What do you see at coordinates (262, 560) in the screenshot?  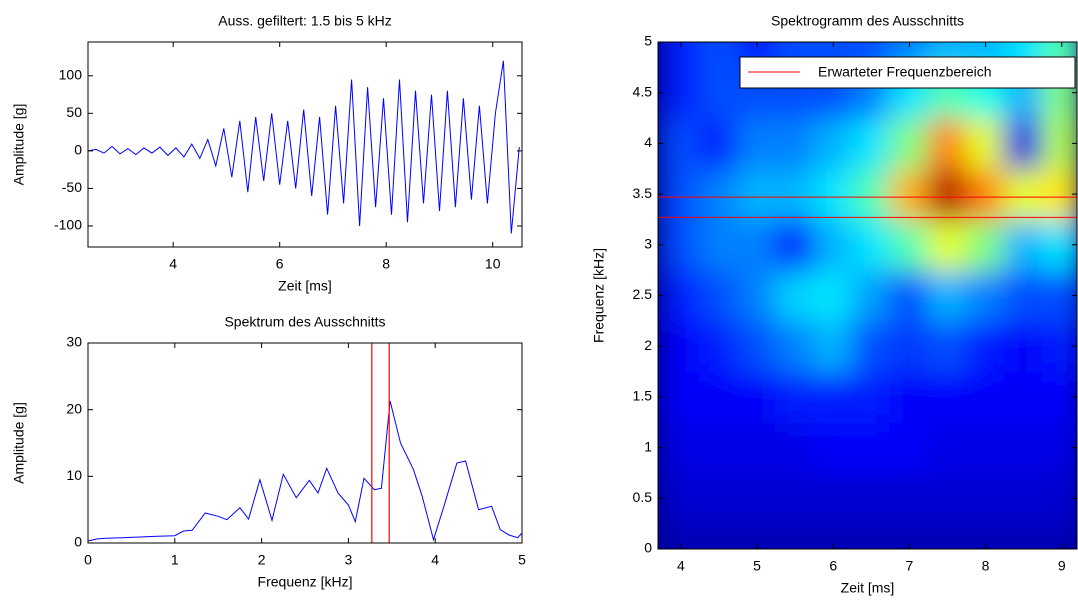 I see `x-tick-label: 2` at bounding box center [262, 560].